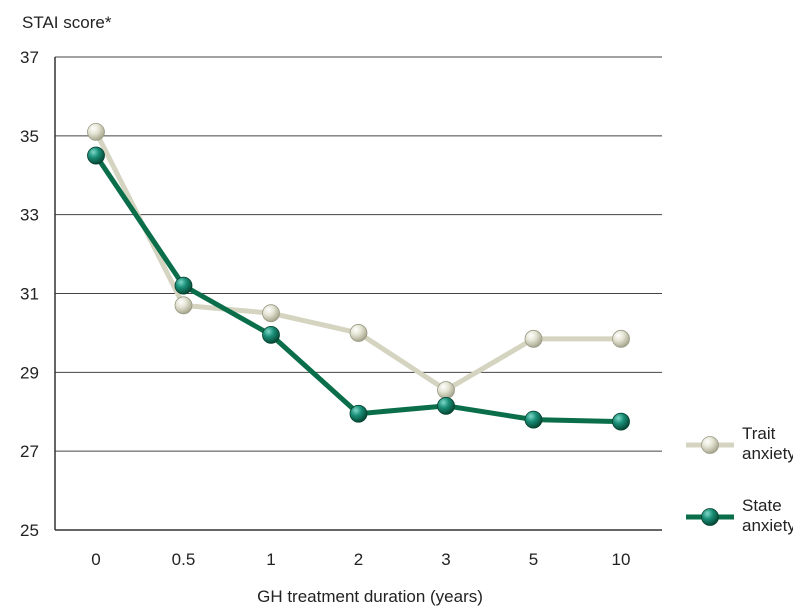 This screenshot has height=611, width=793. Describe the element at coordinates (29, 215) in the screenshot. I see `y-tick-label: 33` at that location.